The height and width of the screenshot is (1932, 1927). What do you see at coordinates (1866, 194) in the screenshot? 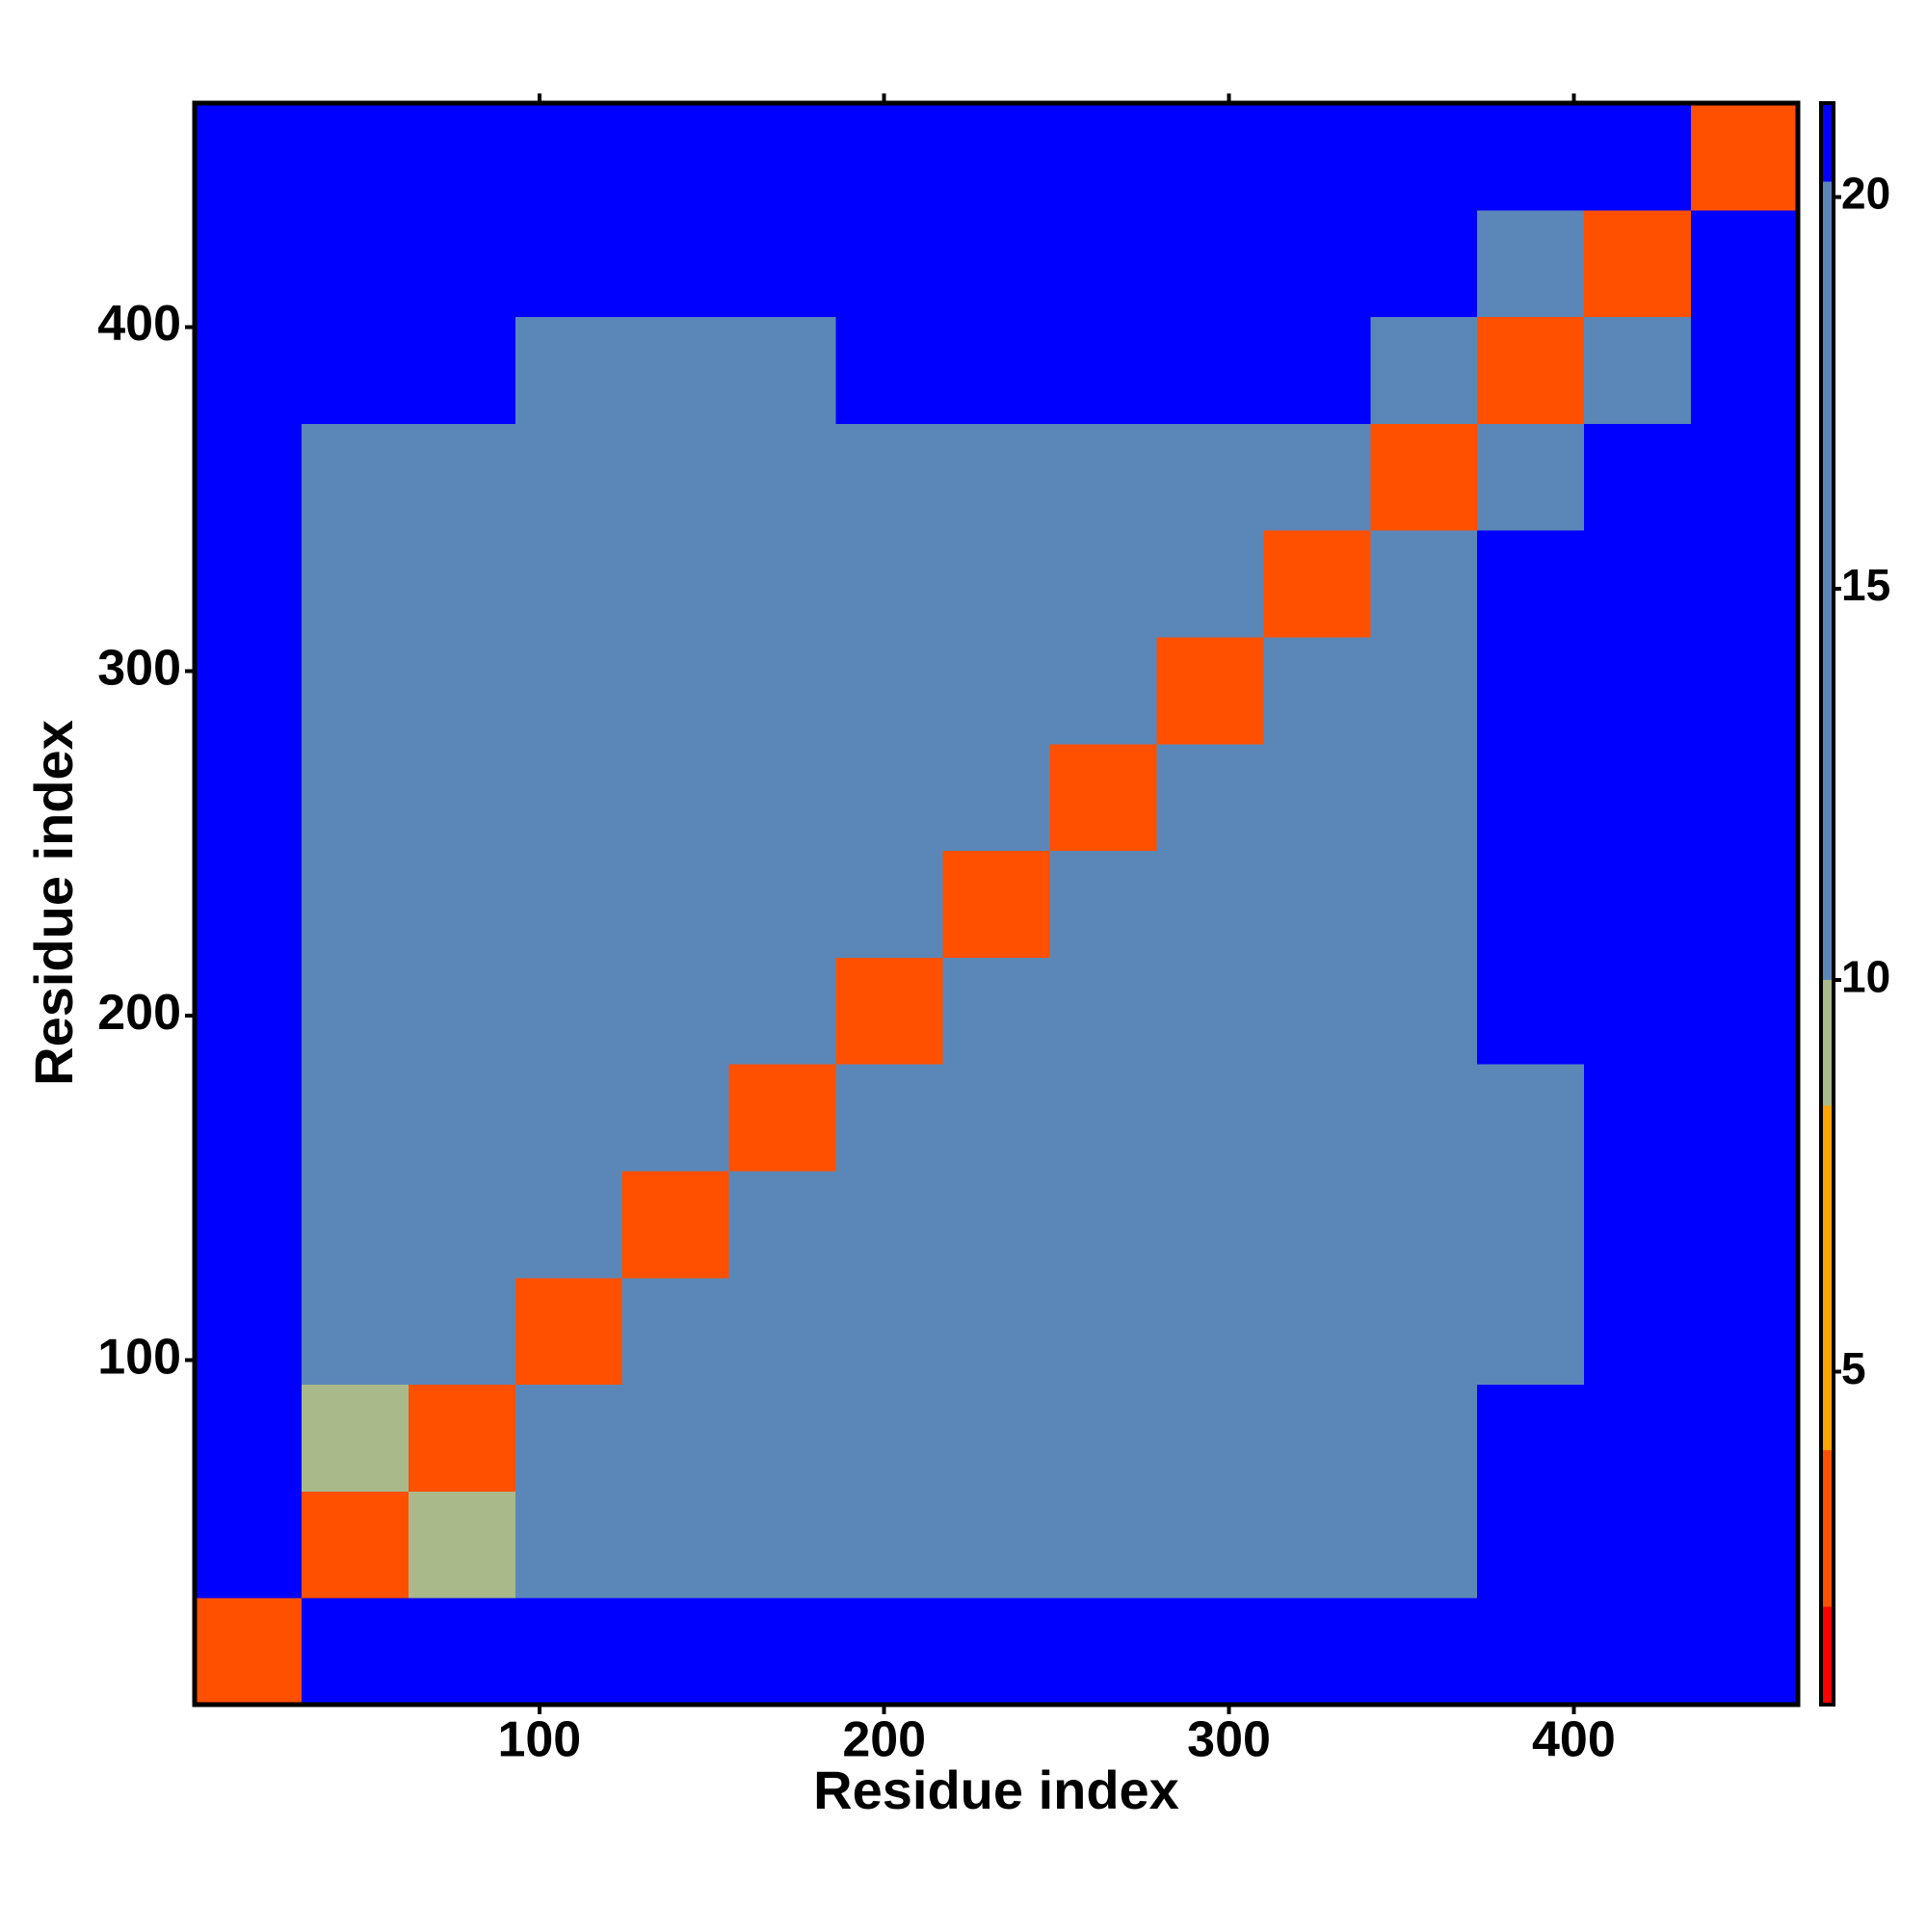
I see `colorbar-tick-label: 20` at bounding box center [1866, 194].